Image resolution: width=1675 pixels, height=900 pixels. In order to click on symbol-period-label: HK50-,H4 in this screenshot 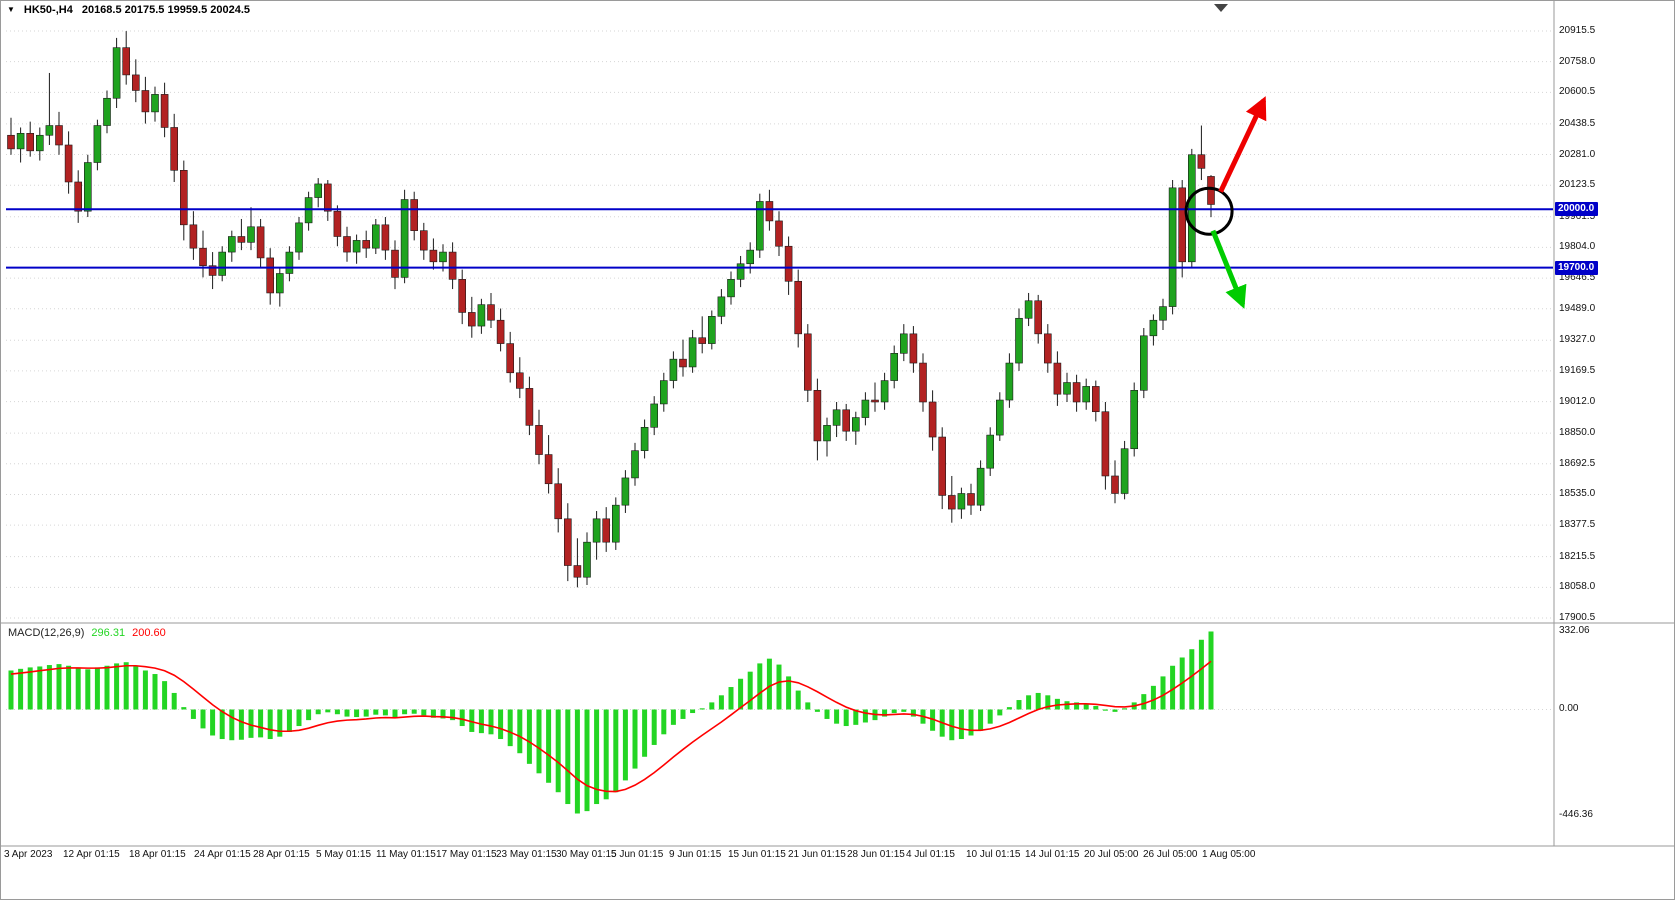, I will do `click(48, 10)`.